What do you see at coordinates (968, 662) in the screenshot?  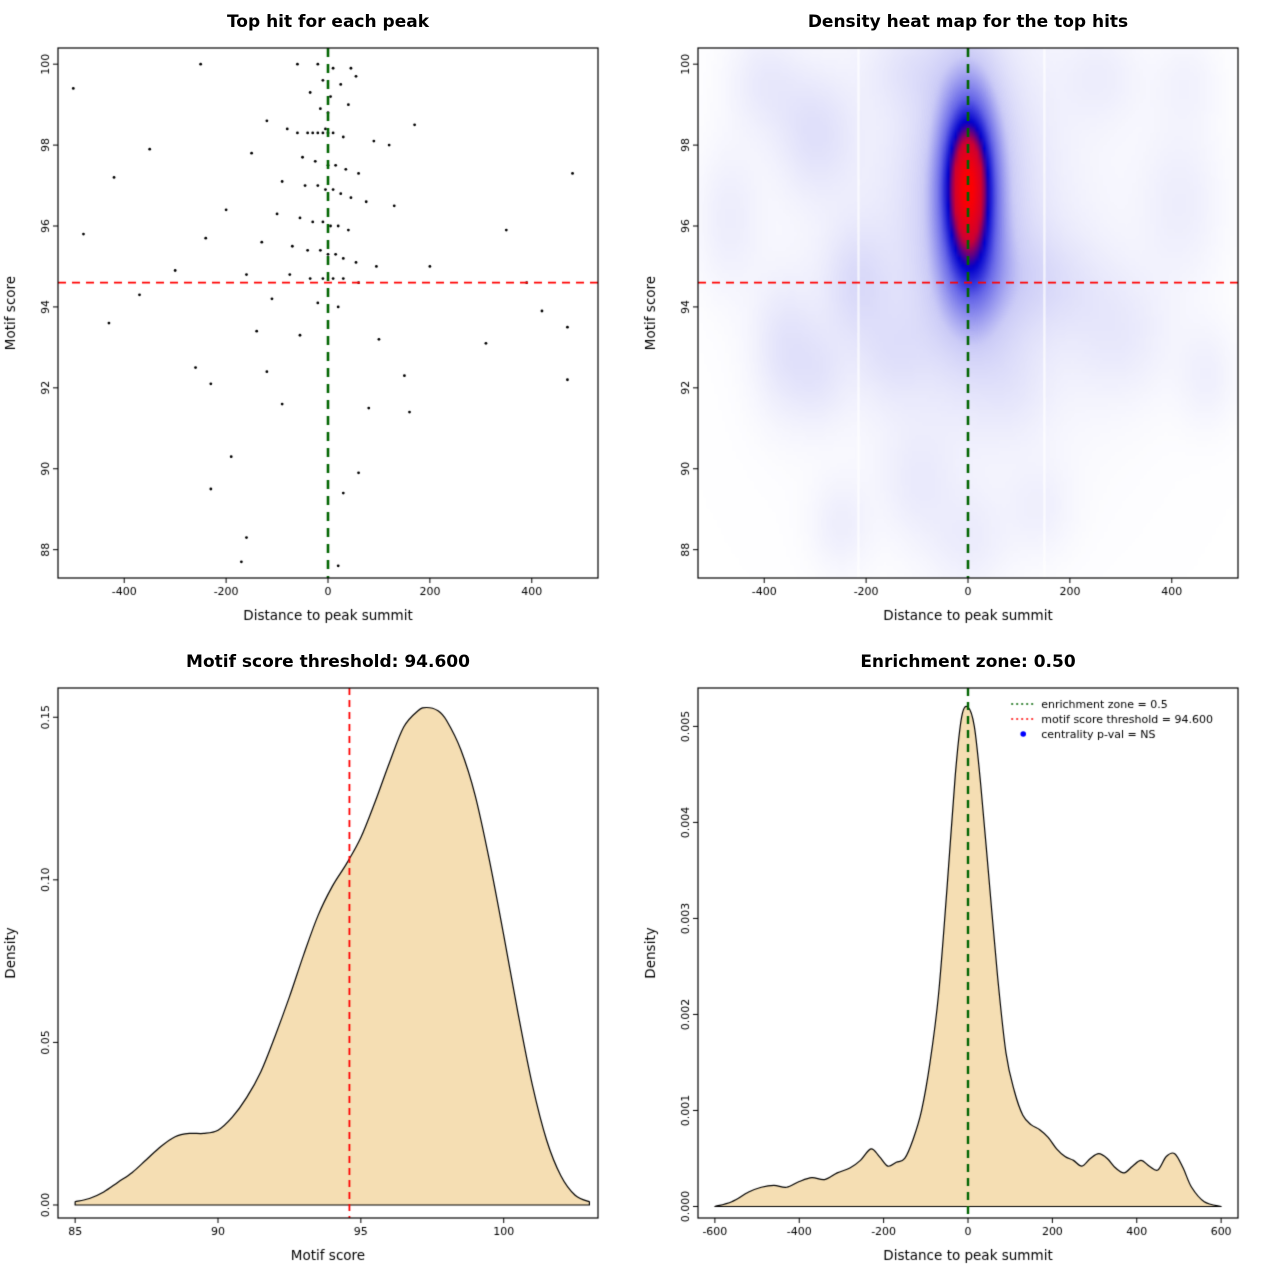 I see `enrichment-zone-title: Enrichment zone: 0.50` at bounding box center [968, 662].